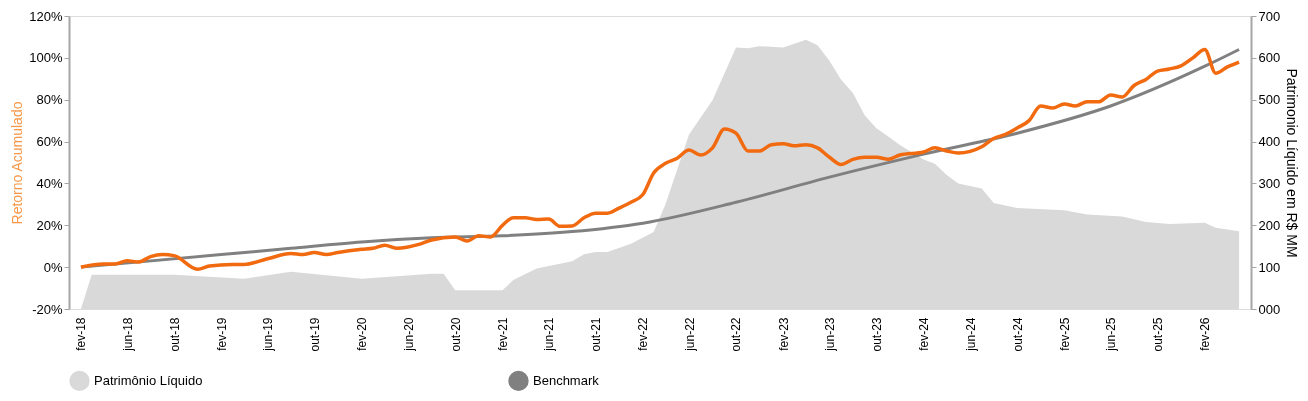 The height and width of the screenshot is (401, 1308). Describe the element at coordinates (148, 380) in the screenshot. I see `legend-label: Patrimônio Líquido` at that location.